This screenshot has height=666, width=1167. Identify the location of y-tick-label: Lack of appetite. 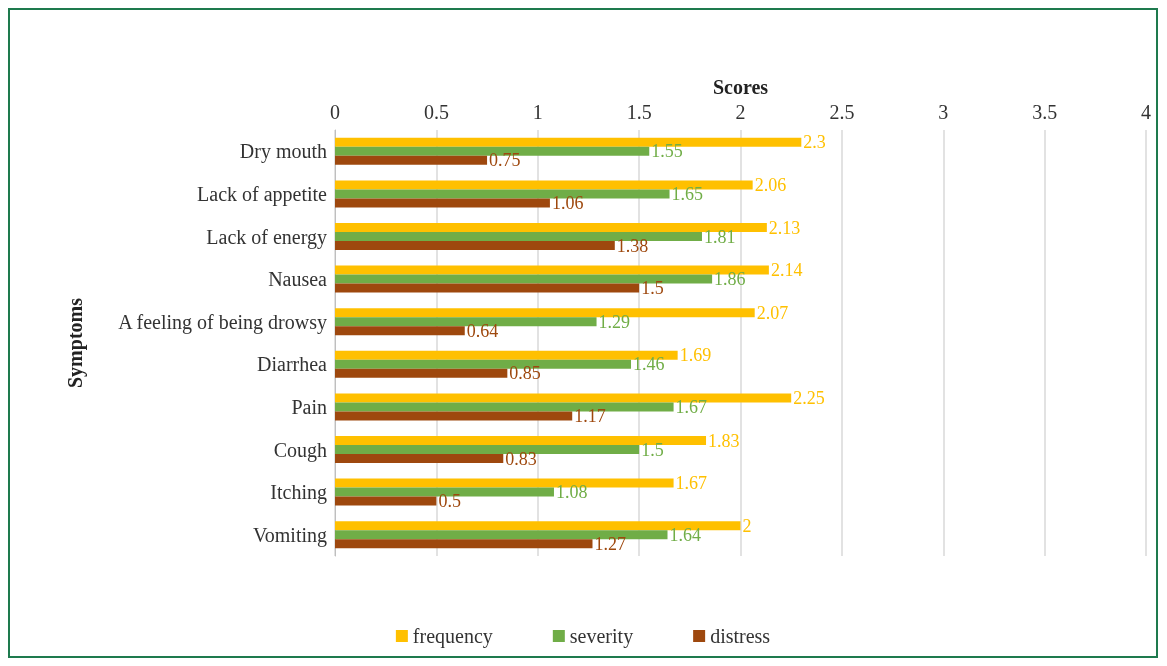
(262, 194).